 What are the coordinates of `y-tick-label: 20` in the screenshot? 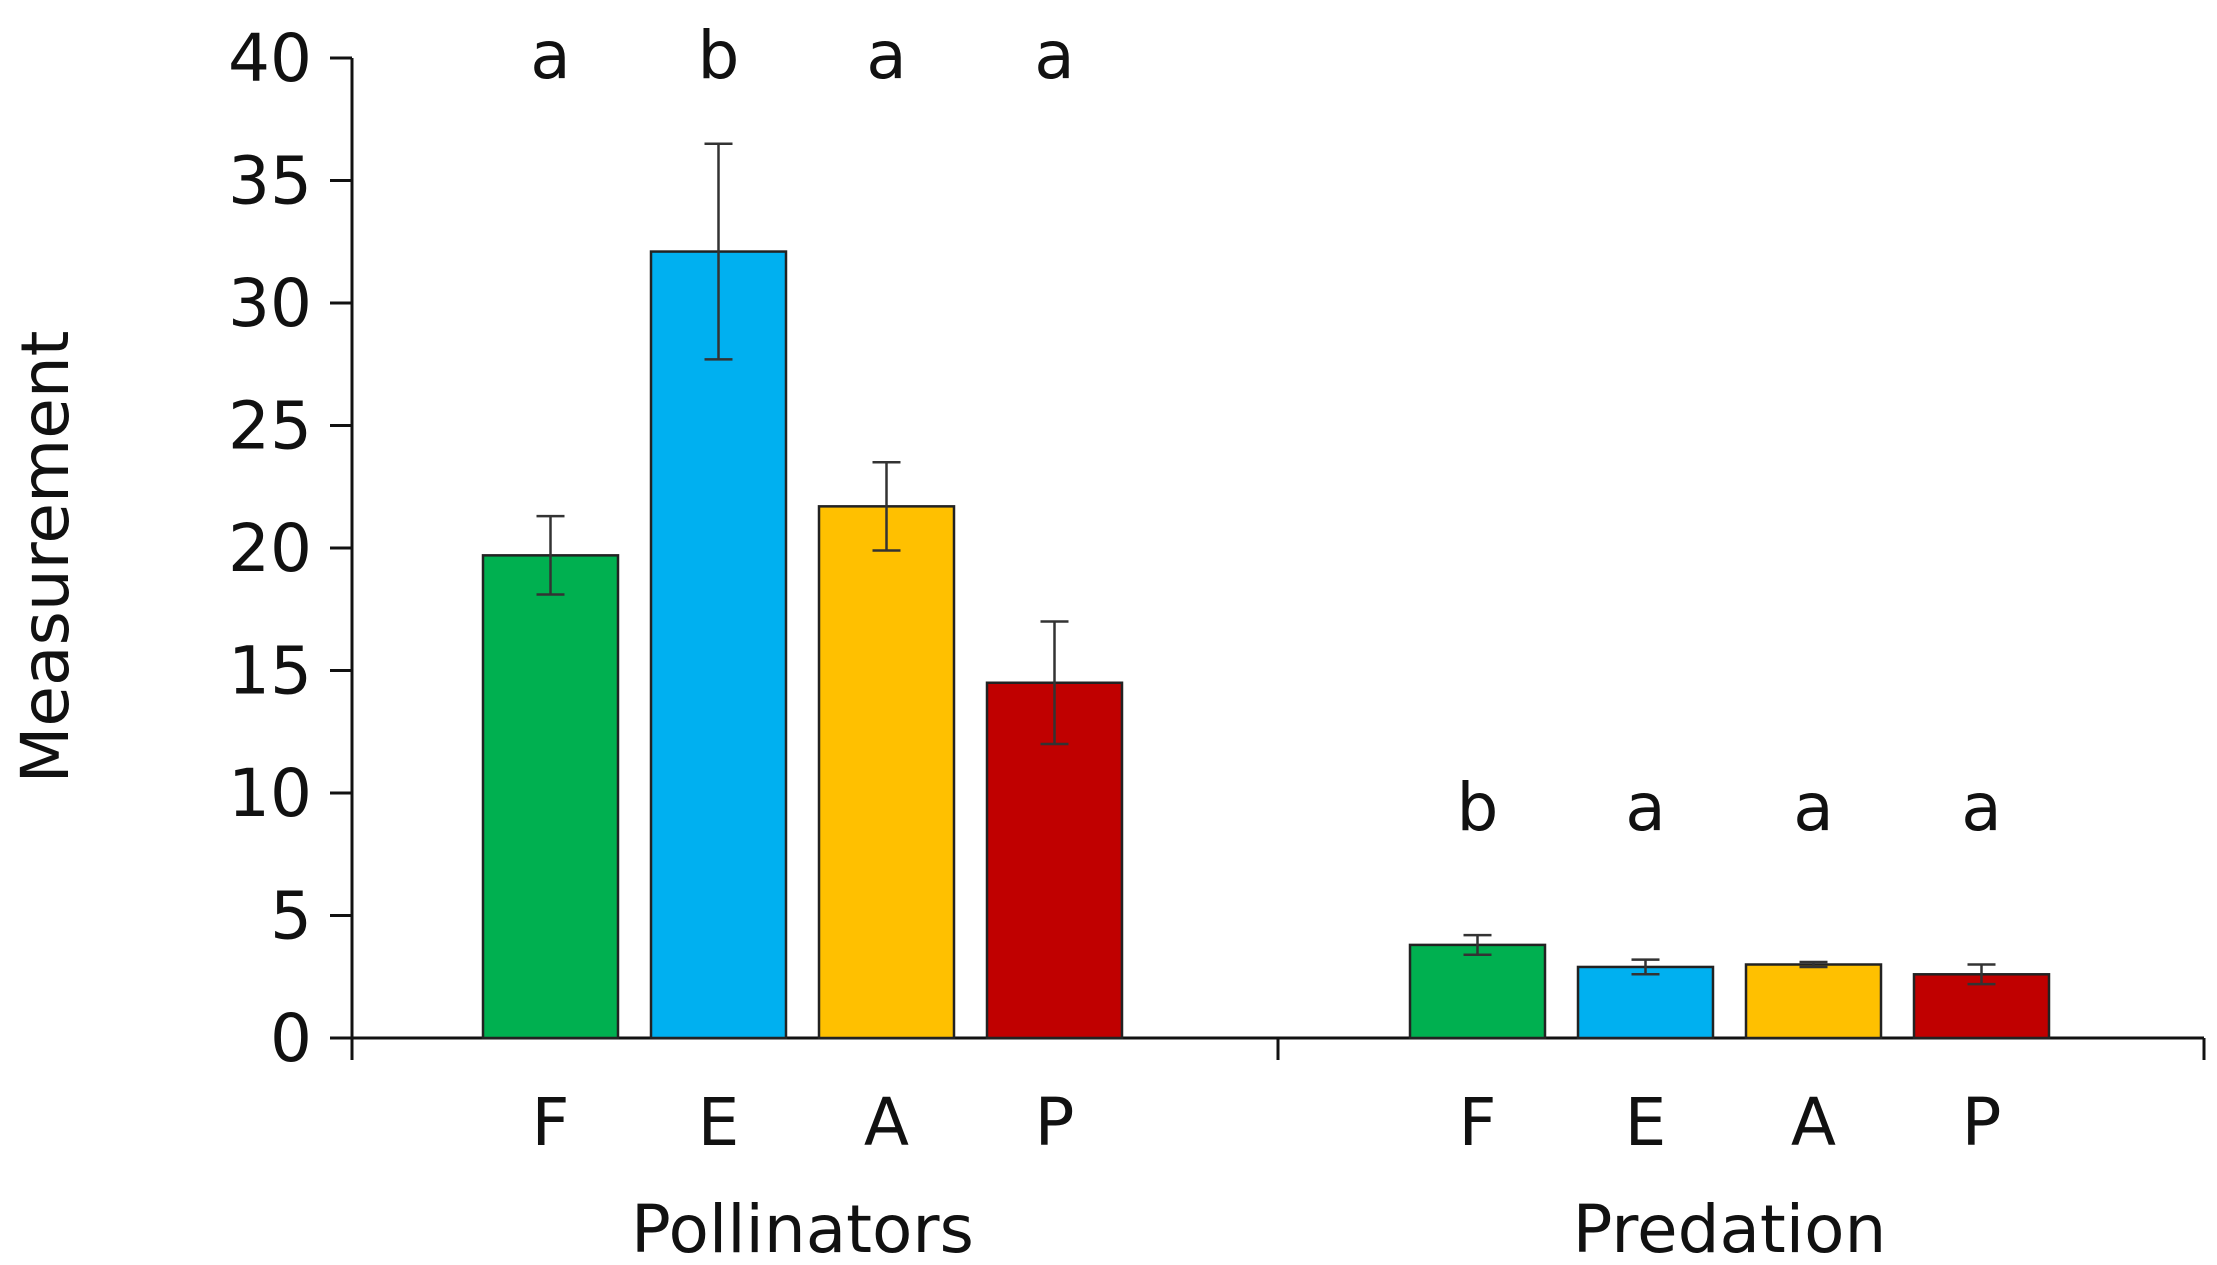 It's located at (270, 548).